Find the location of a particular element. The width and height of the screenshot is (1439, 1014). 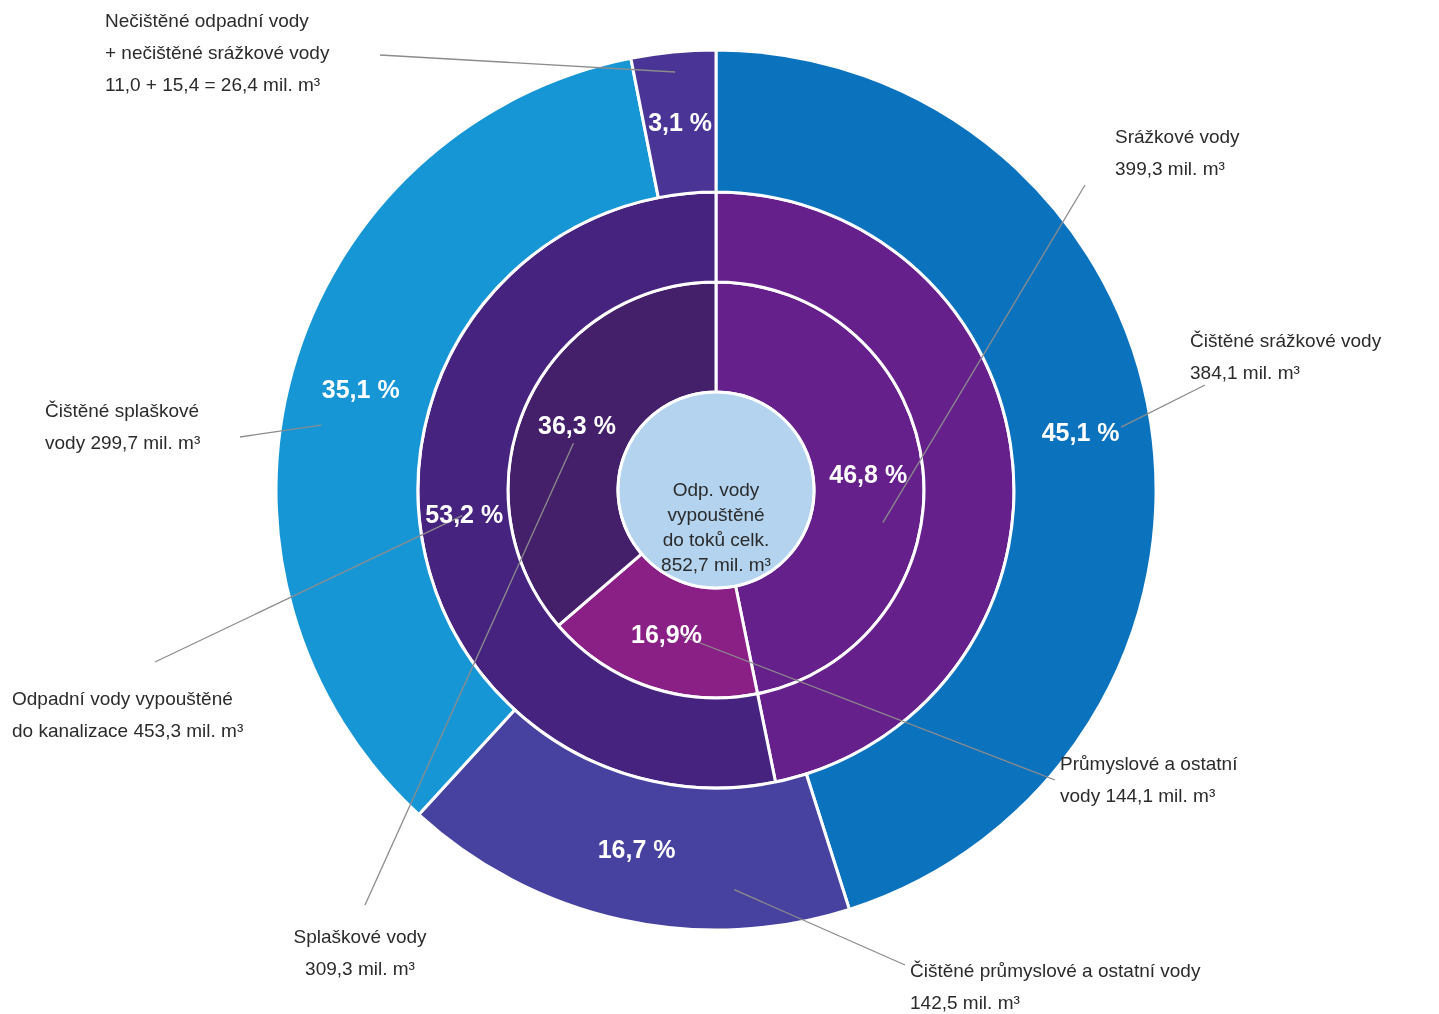

text: Splaškové vody 309,3 mil. m³ is located at coordinates (360, 952).